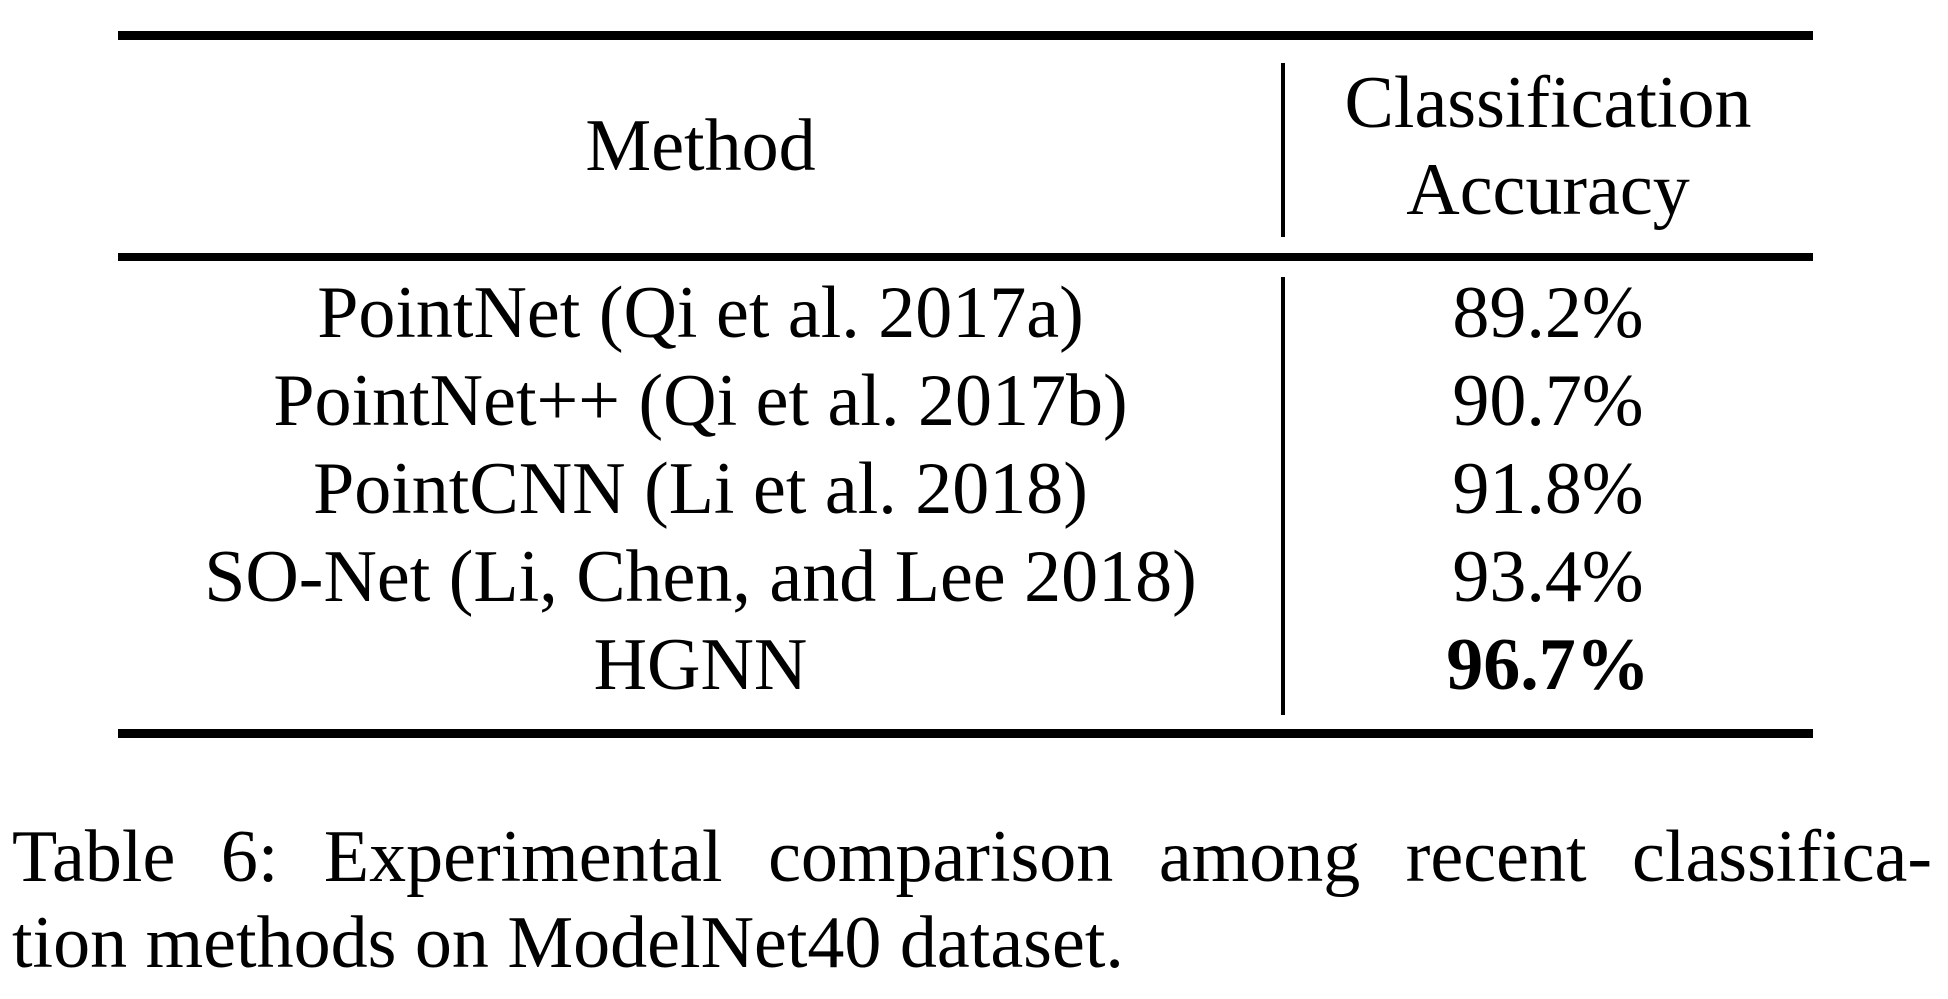 This screenshot has width=1948, height=999. I want to click on method-cell: PointNet (Qi et al. 2017a), so click(700, 312).